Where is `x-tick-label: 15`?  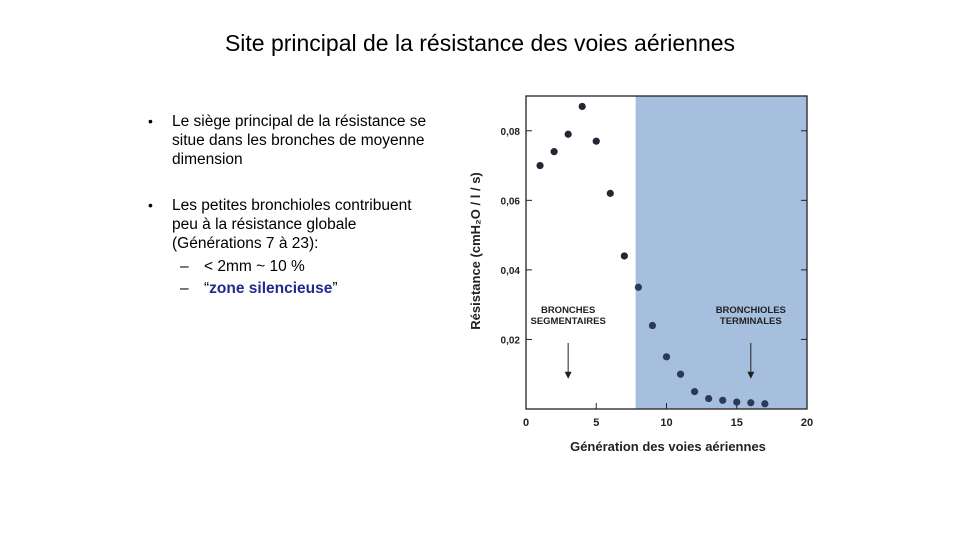
x-tick-label: 15 is located at coordinates (737, 423).